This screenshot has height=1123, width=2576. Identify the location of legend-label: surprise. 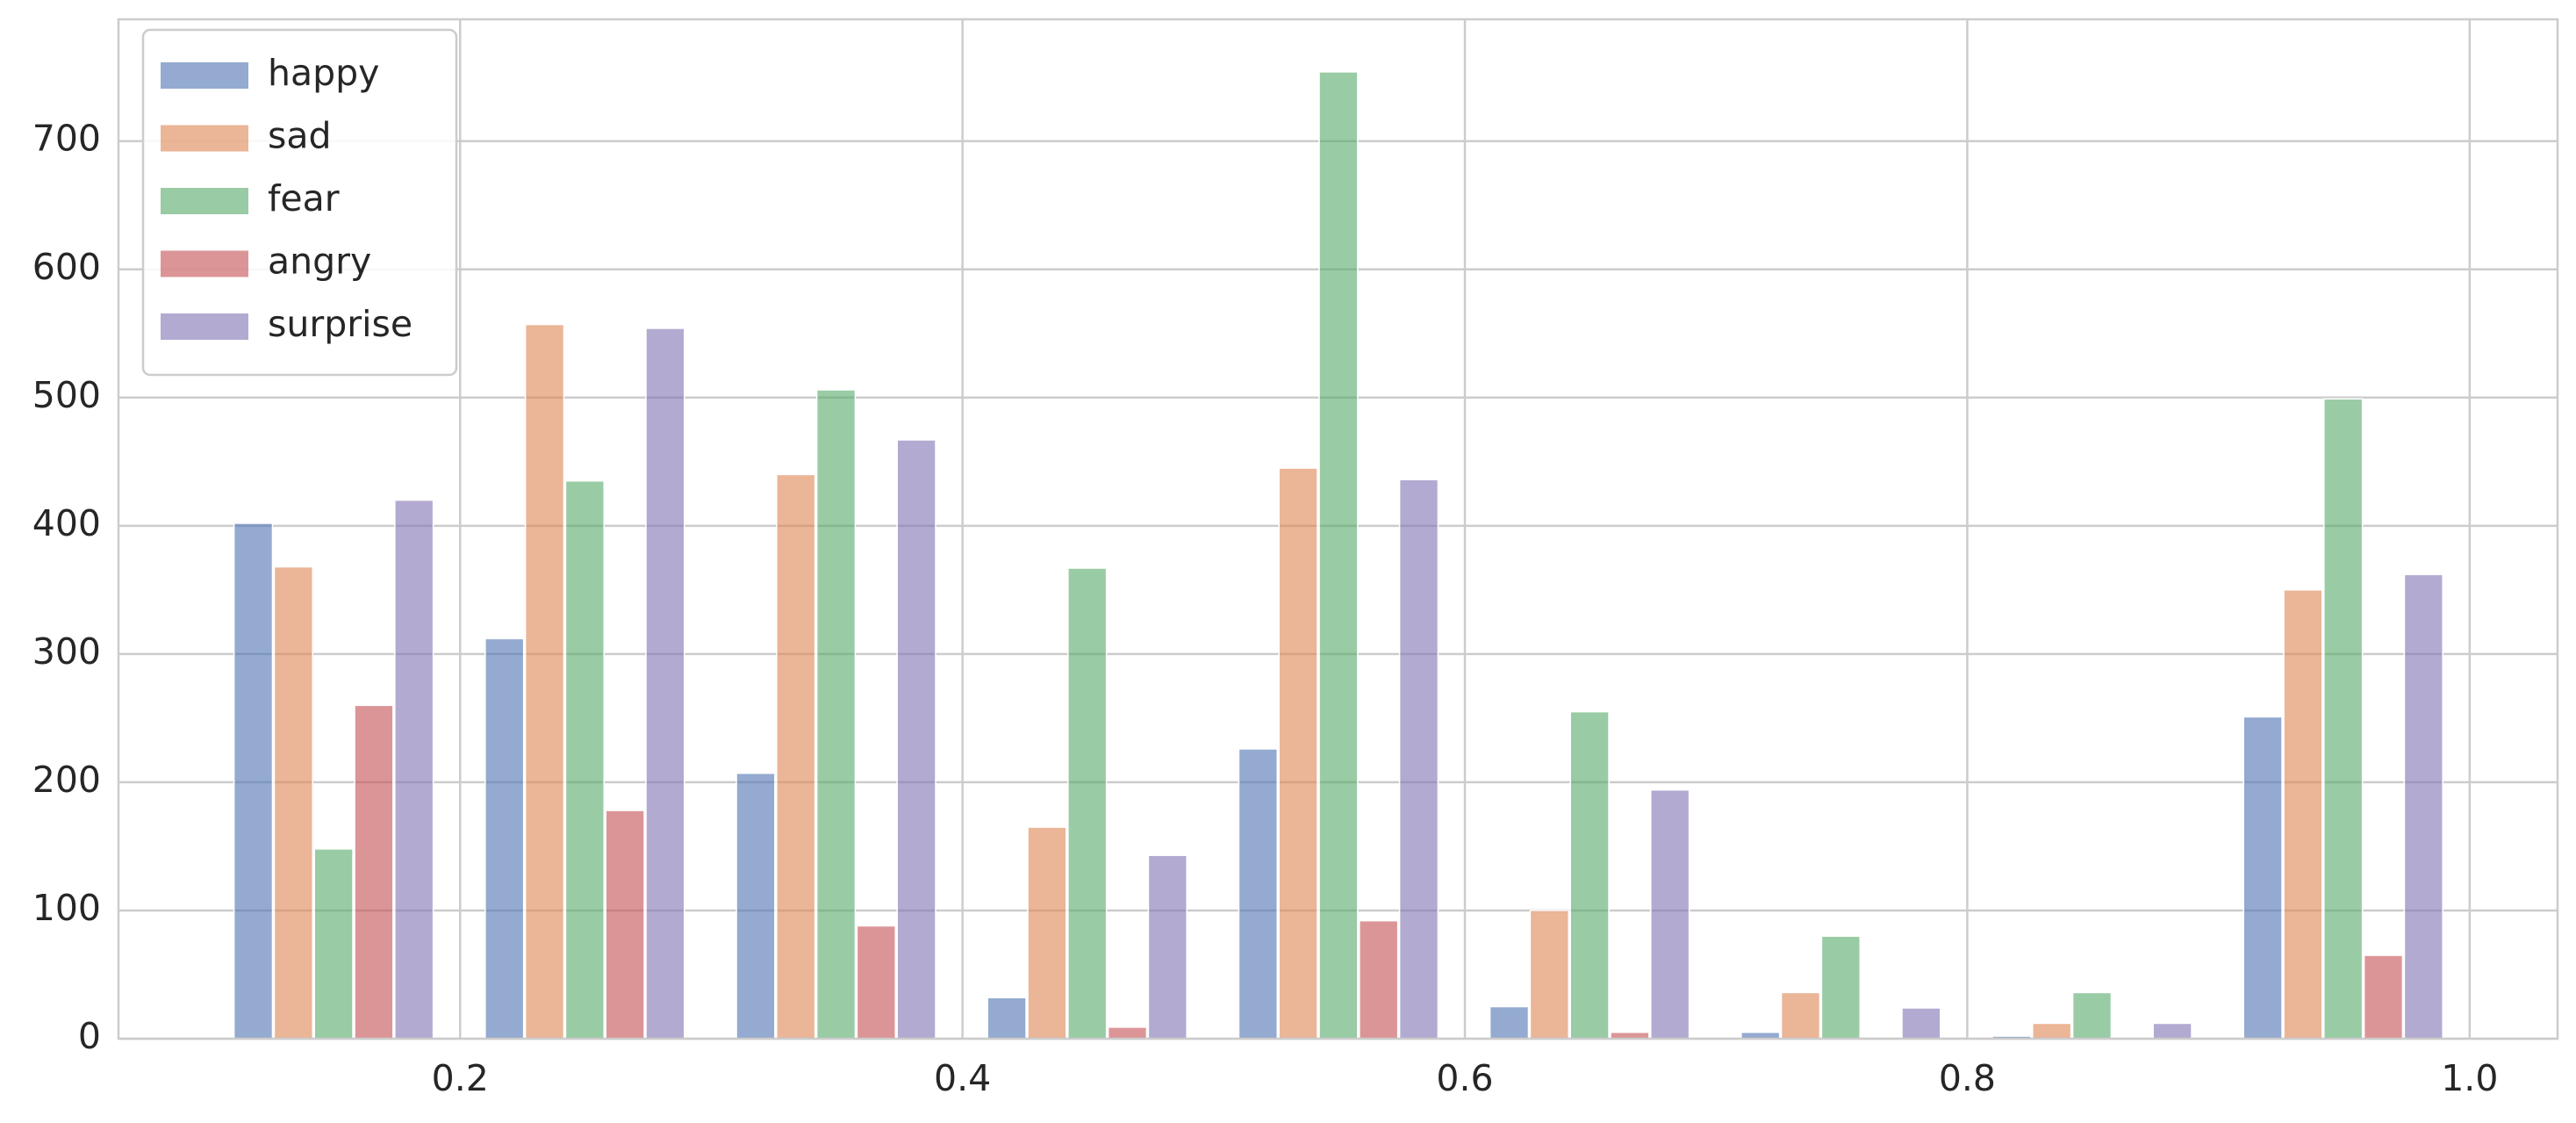
(341, 324).